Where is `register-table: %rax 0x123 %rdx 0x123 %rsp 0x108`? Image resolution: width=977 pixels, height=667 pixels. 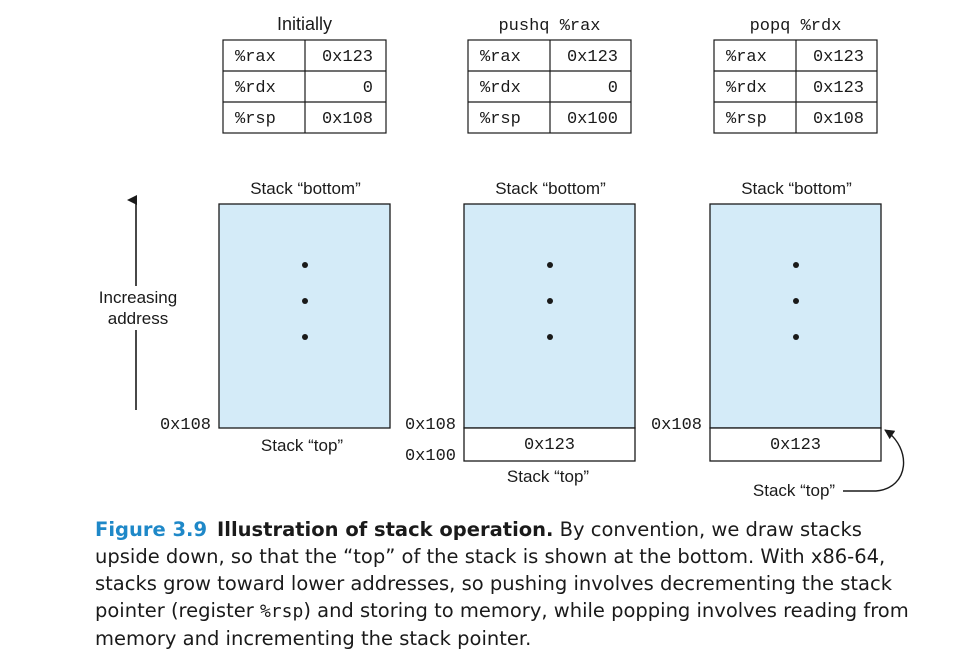 register-table: %rax 0x123 %rdx 0x123 %rsp 0x108 is located at coordinates (795, 86).